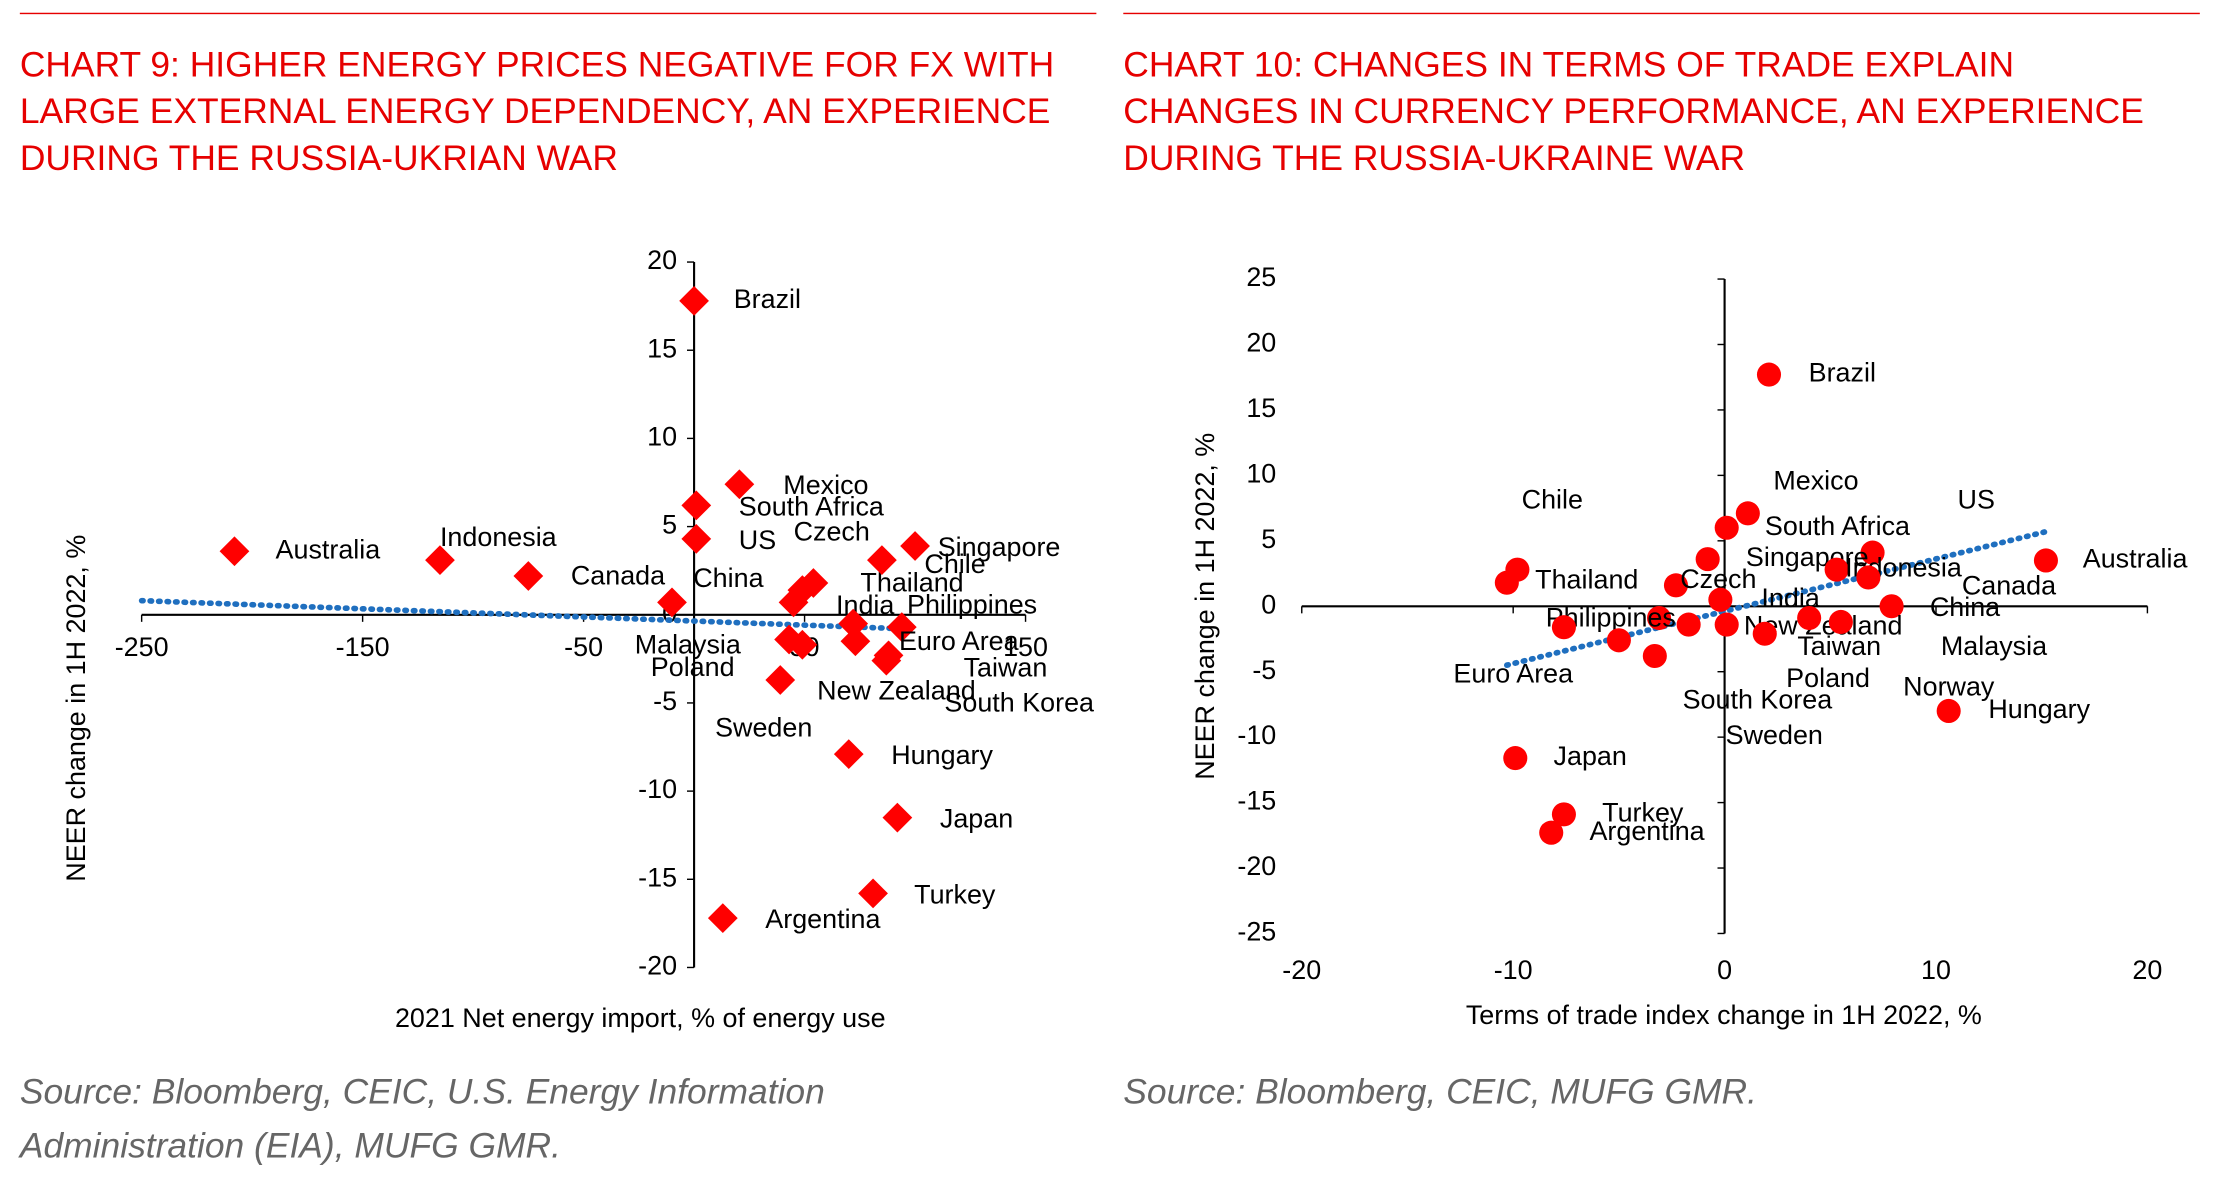 The width and height of the screenshot is (2221, 1189). I want to click on point-label: China, so click(1965, 607).